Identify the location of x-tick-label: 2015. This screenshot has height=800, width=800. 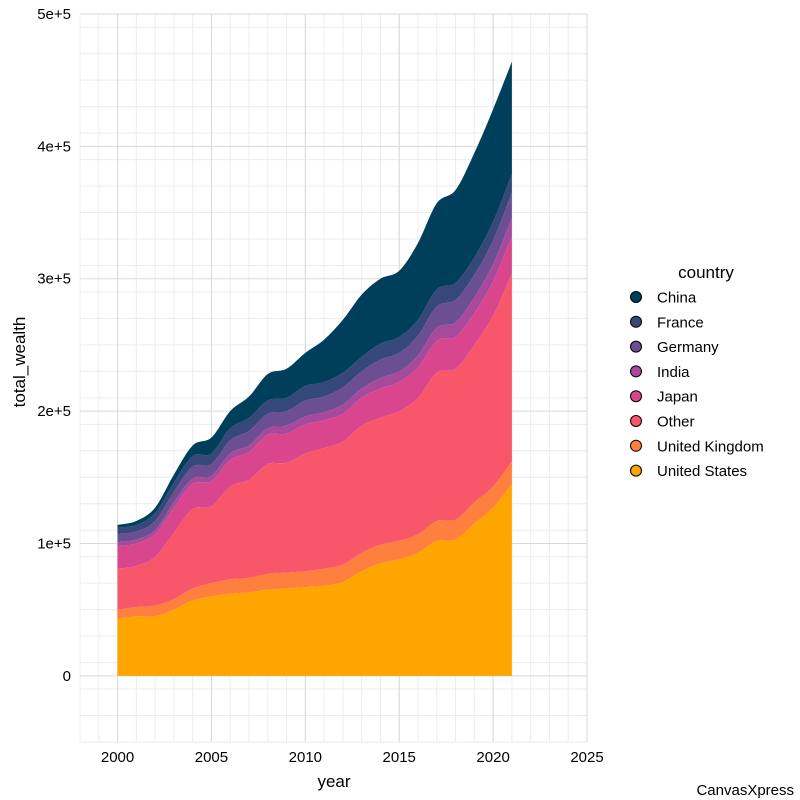
(399, 757).